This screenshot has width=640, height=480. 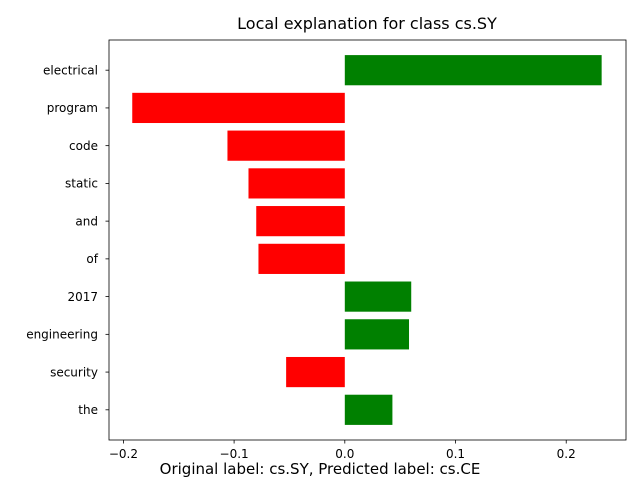 What do you see at coordinates (300, 221) in the screenshot?
I see `bar-and` at bounding box center [300, 221].